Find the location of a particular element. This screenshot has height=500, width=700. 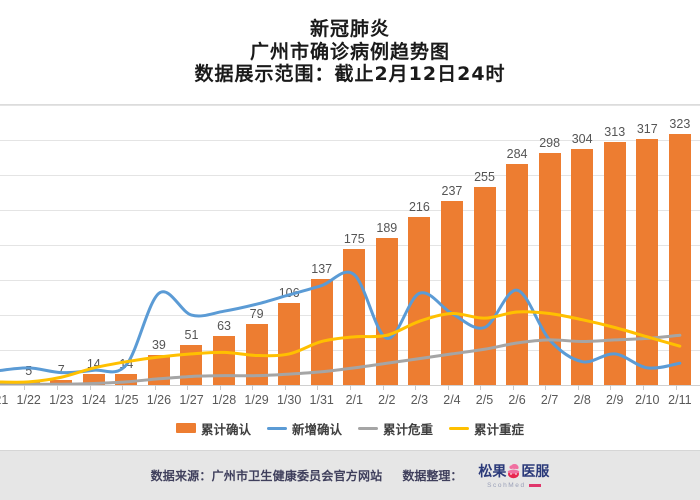

footer-divider is located at coordinates (350, 450).